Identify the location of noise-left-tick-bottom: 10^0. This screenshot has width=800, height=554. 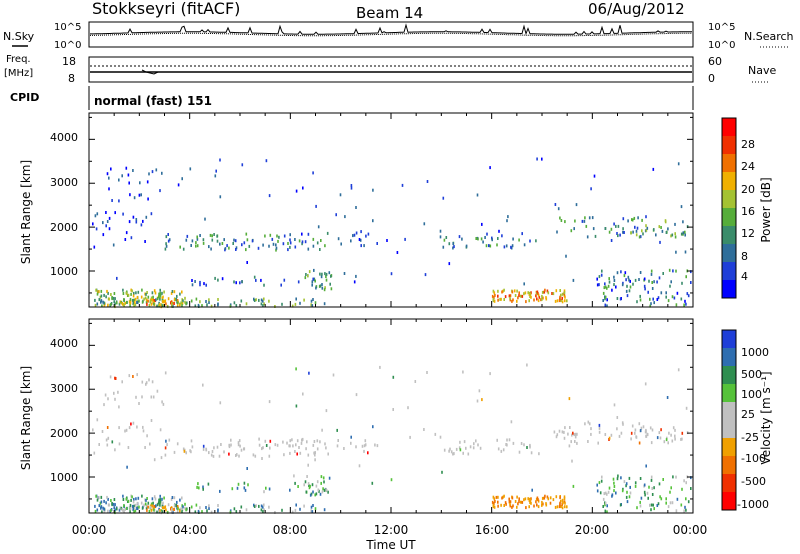
(67, 45).